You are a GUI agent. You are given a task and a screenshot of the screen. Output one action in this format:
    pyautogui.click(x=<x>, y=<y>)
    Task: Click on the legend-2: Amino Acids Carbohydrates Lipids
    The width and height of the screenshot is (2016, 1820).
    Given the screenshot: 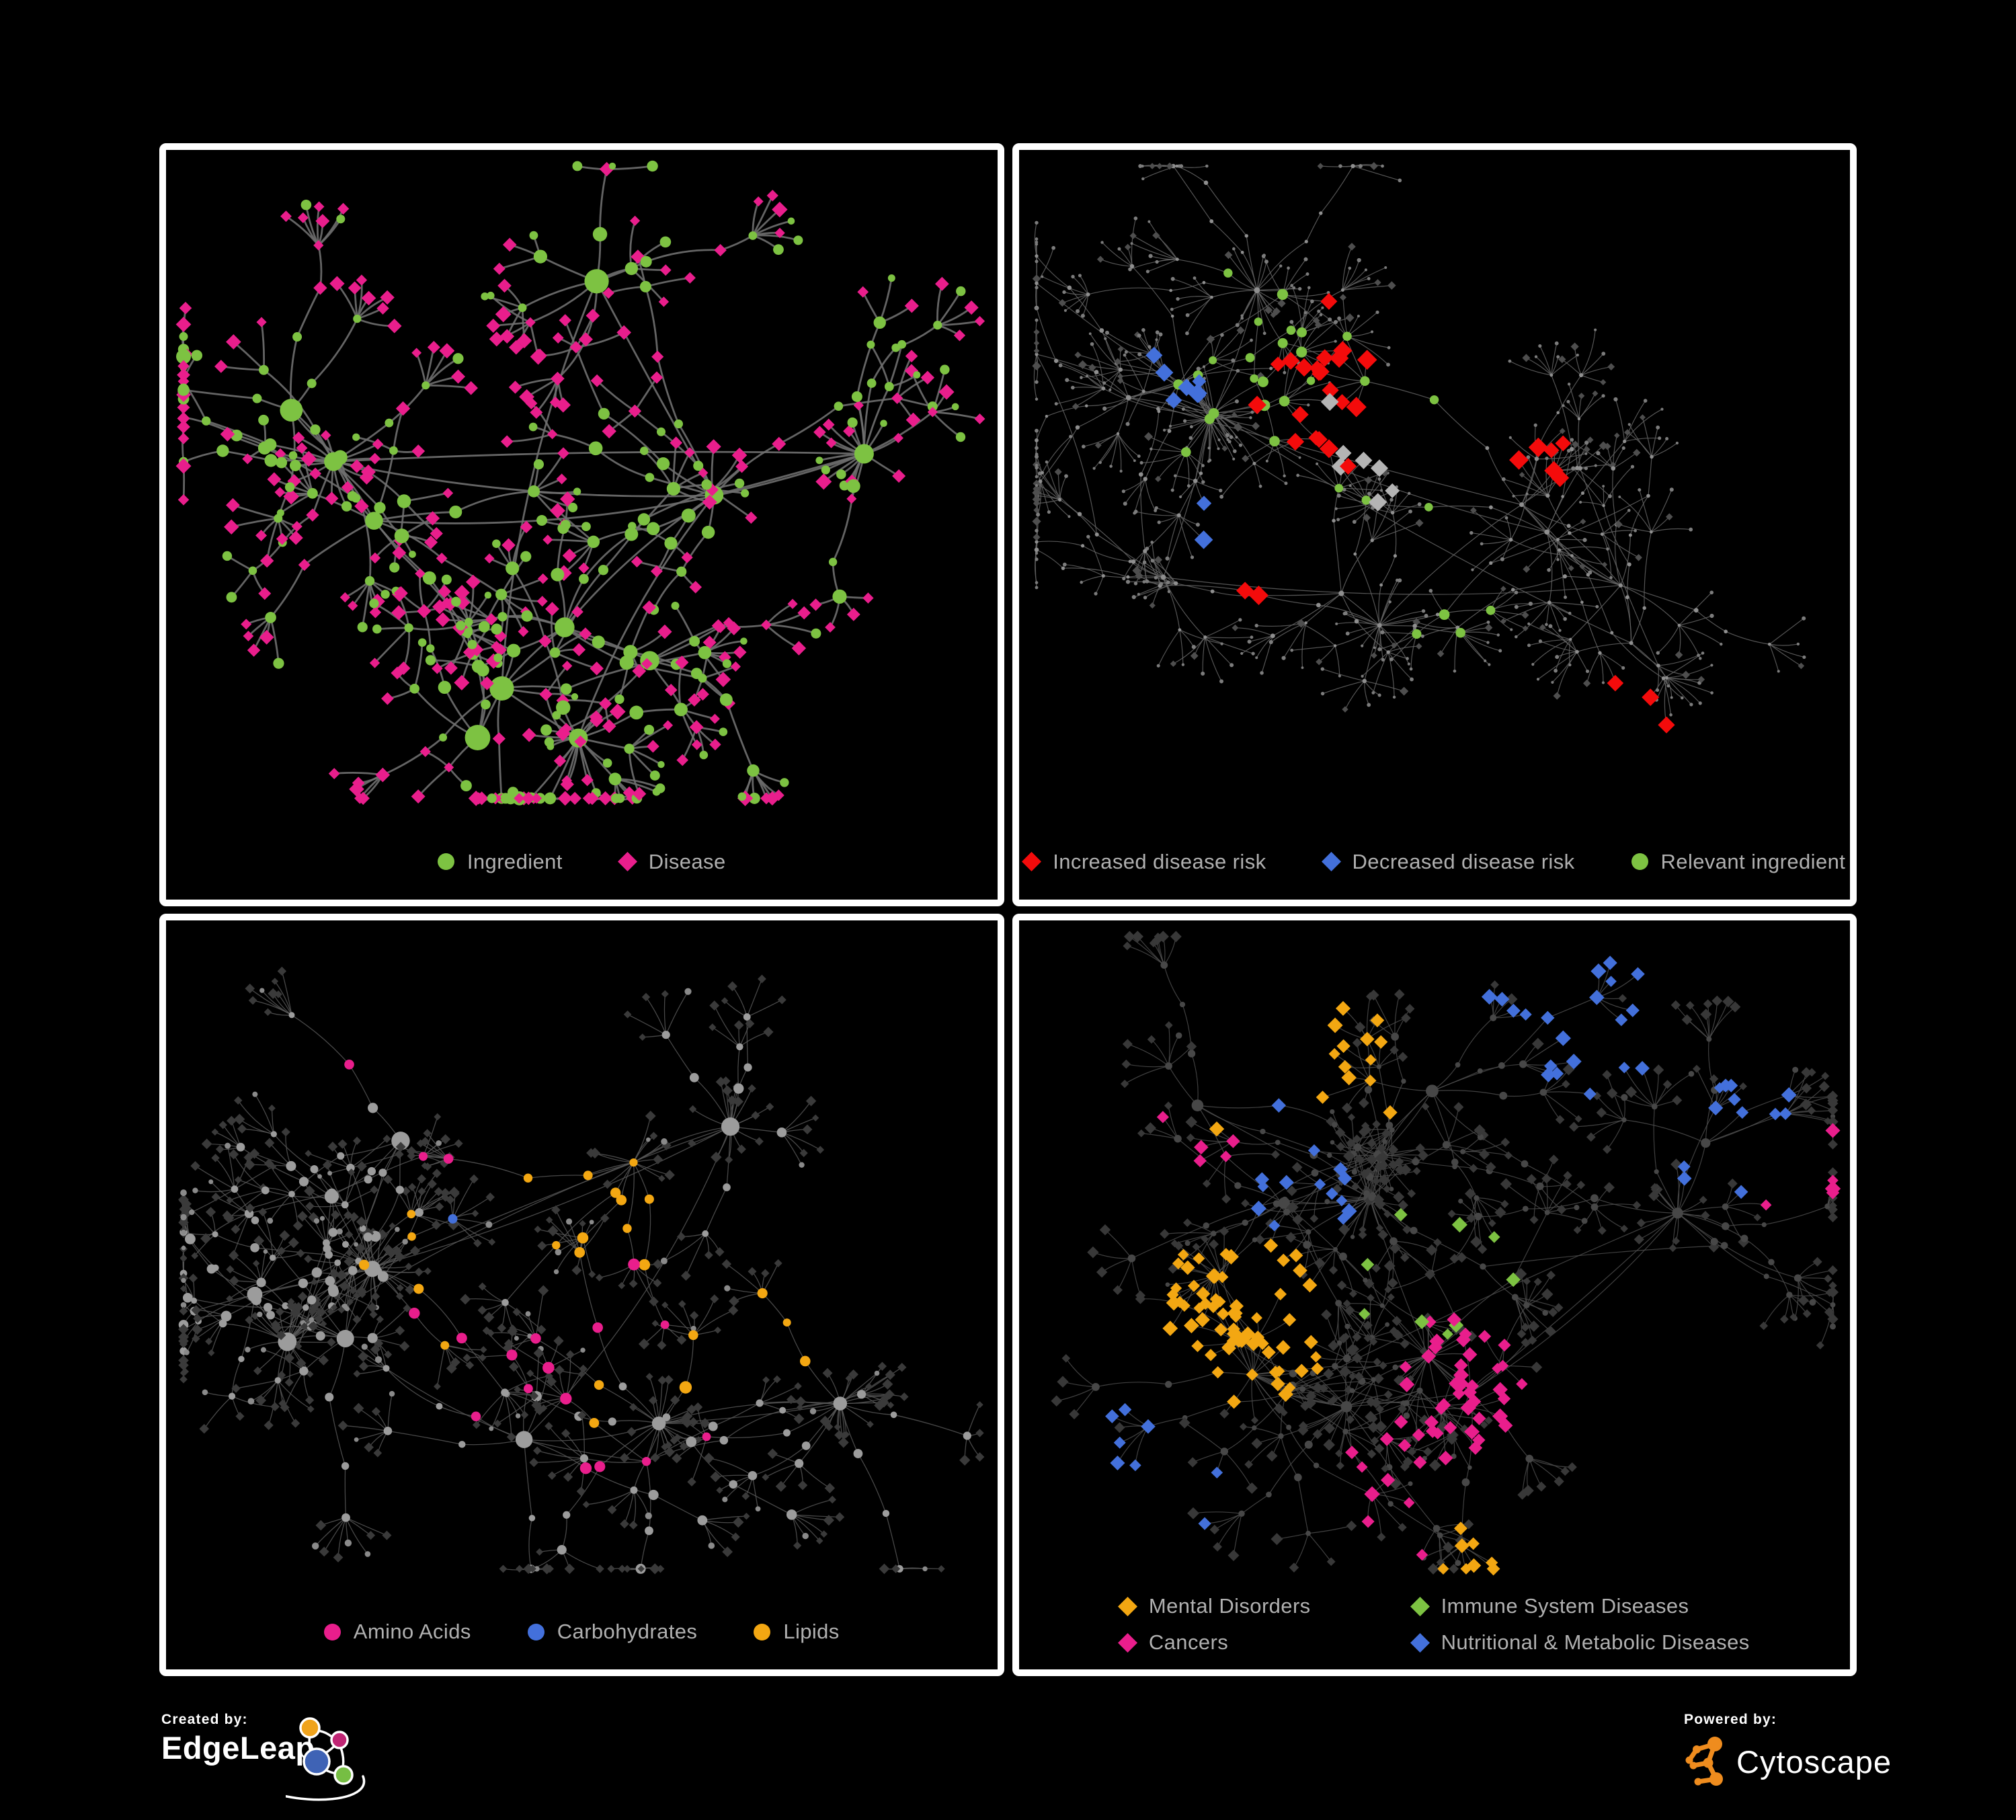 What is the action you would take?
    pyautogui.click(x=582, y=1632)
    